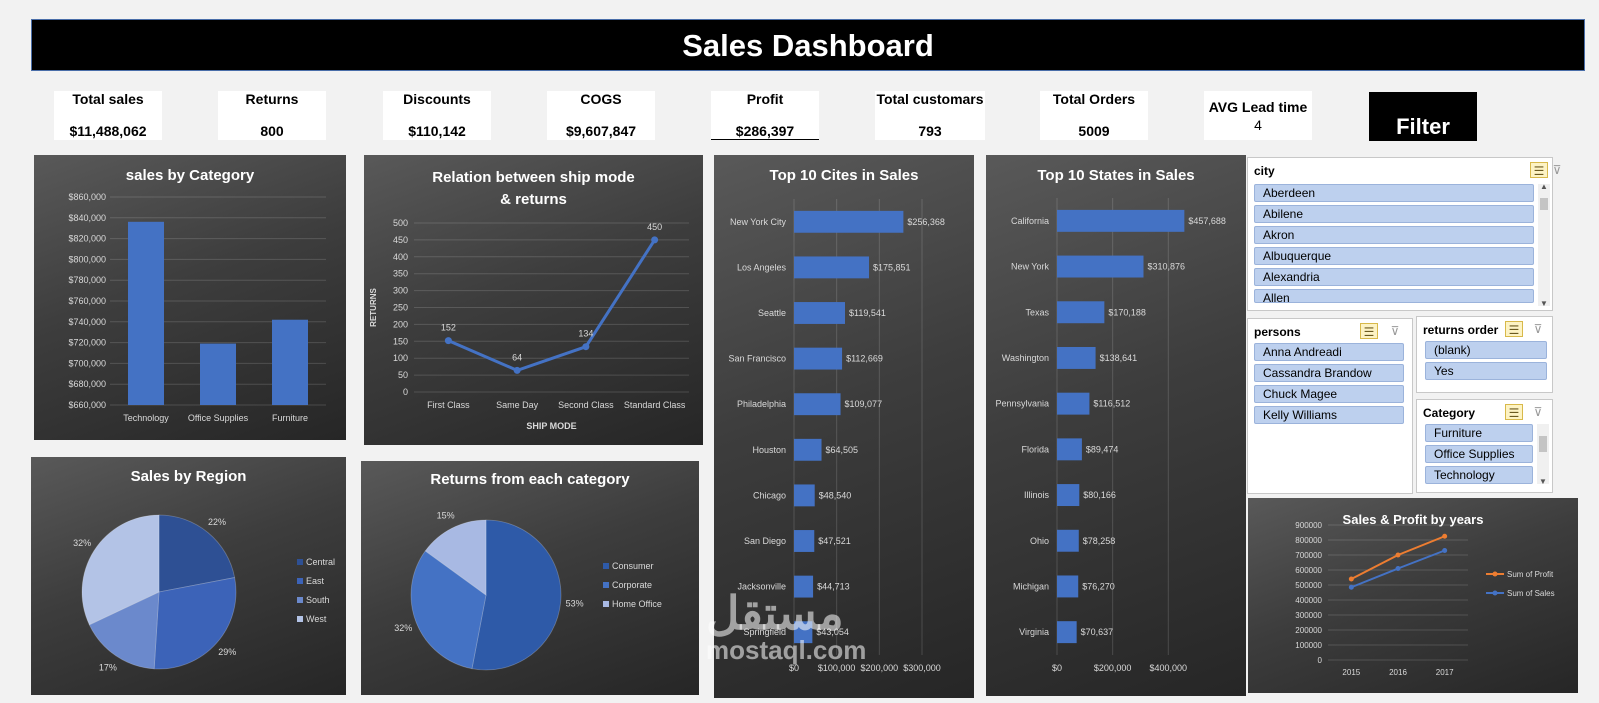  What do you see at coordinates (1394, 193) in the screenshot?
I see `slicer-item-city: Aberdeen` at bounding box center [1394, 193].